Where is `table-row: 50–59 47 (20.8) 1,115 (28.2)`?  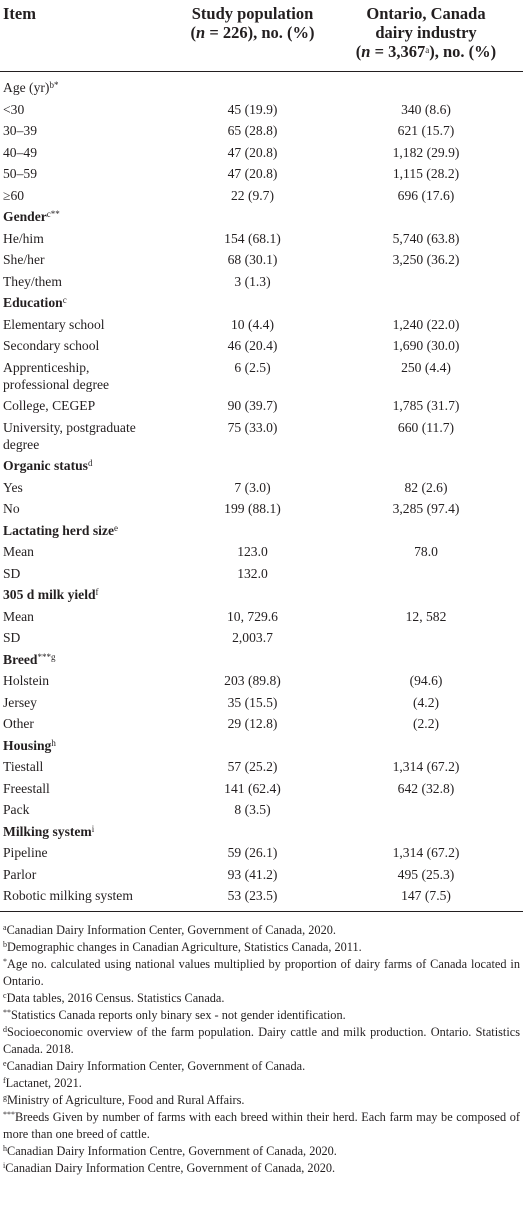 table-row: 50–59 47 (20.8) 1,115 (28.2) is located at coordinates (231, 173).